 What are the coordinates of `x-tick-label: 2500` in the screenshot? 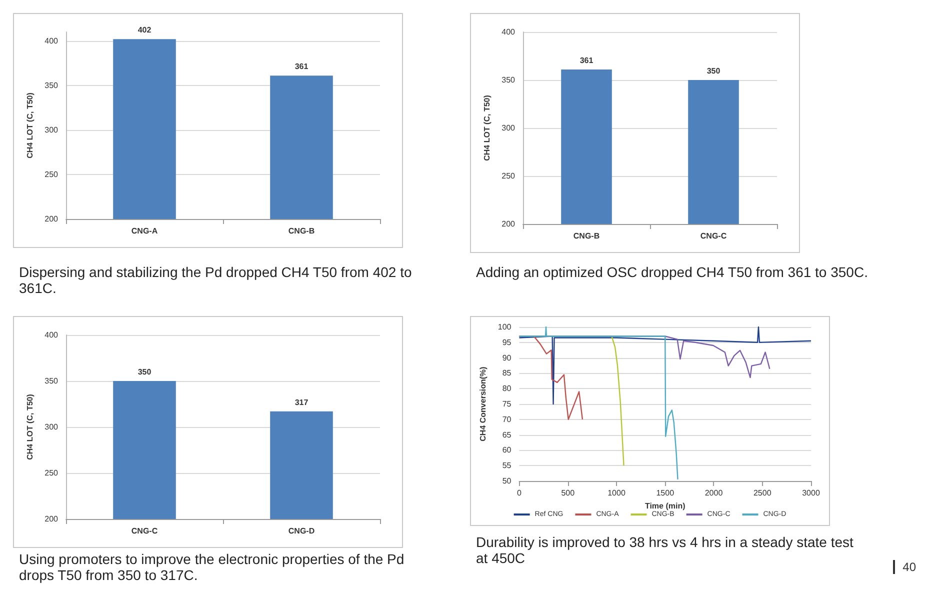 It's located at (762, 493).